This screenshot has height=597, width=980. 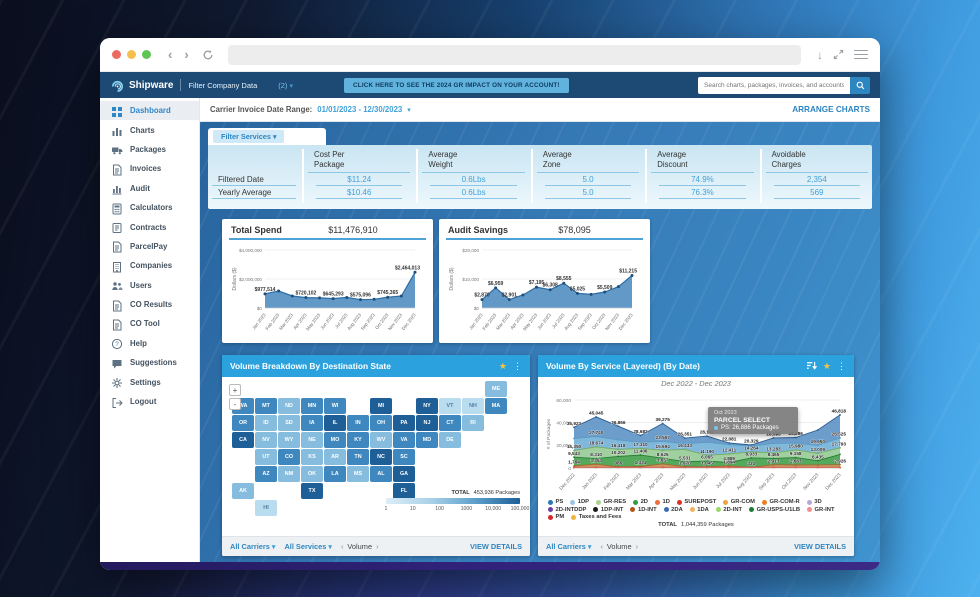 What do you see at coordinates (131, 54) in the screenshot?
I see `minimize-window-button` at bounding box center [131, 54].